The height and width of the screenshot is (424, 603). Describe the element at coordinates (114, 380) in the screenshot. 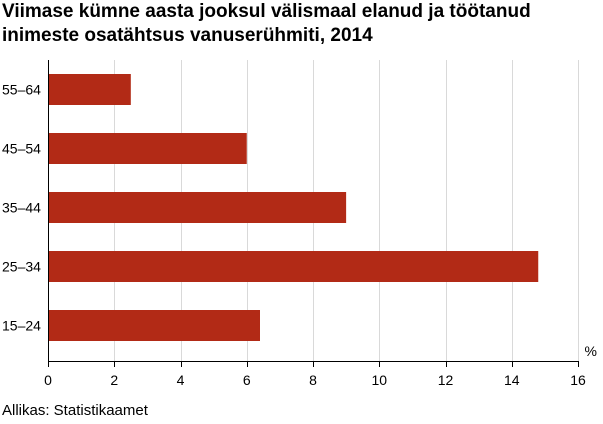

I see `x-tick-label: 2` at that location.